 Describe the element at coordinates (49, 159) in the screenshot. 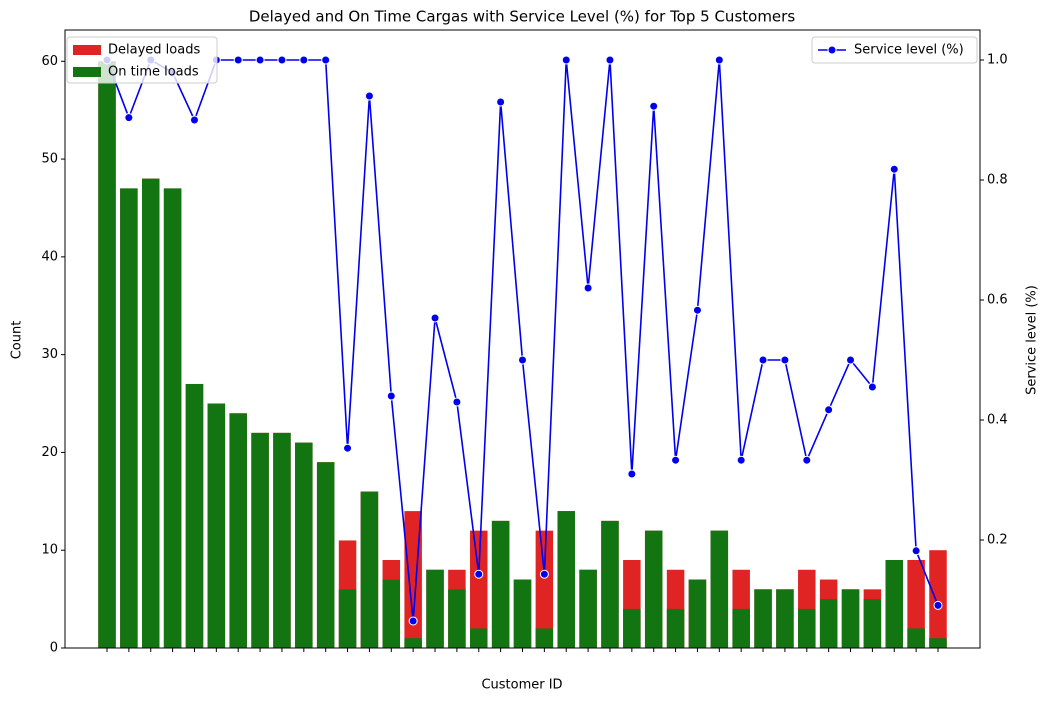

I see `y-tick-label: 50` at that location.